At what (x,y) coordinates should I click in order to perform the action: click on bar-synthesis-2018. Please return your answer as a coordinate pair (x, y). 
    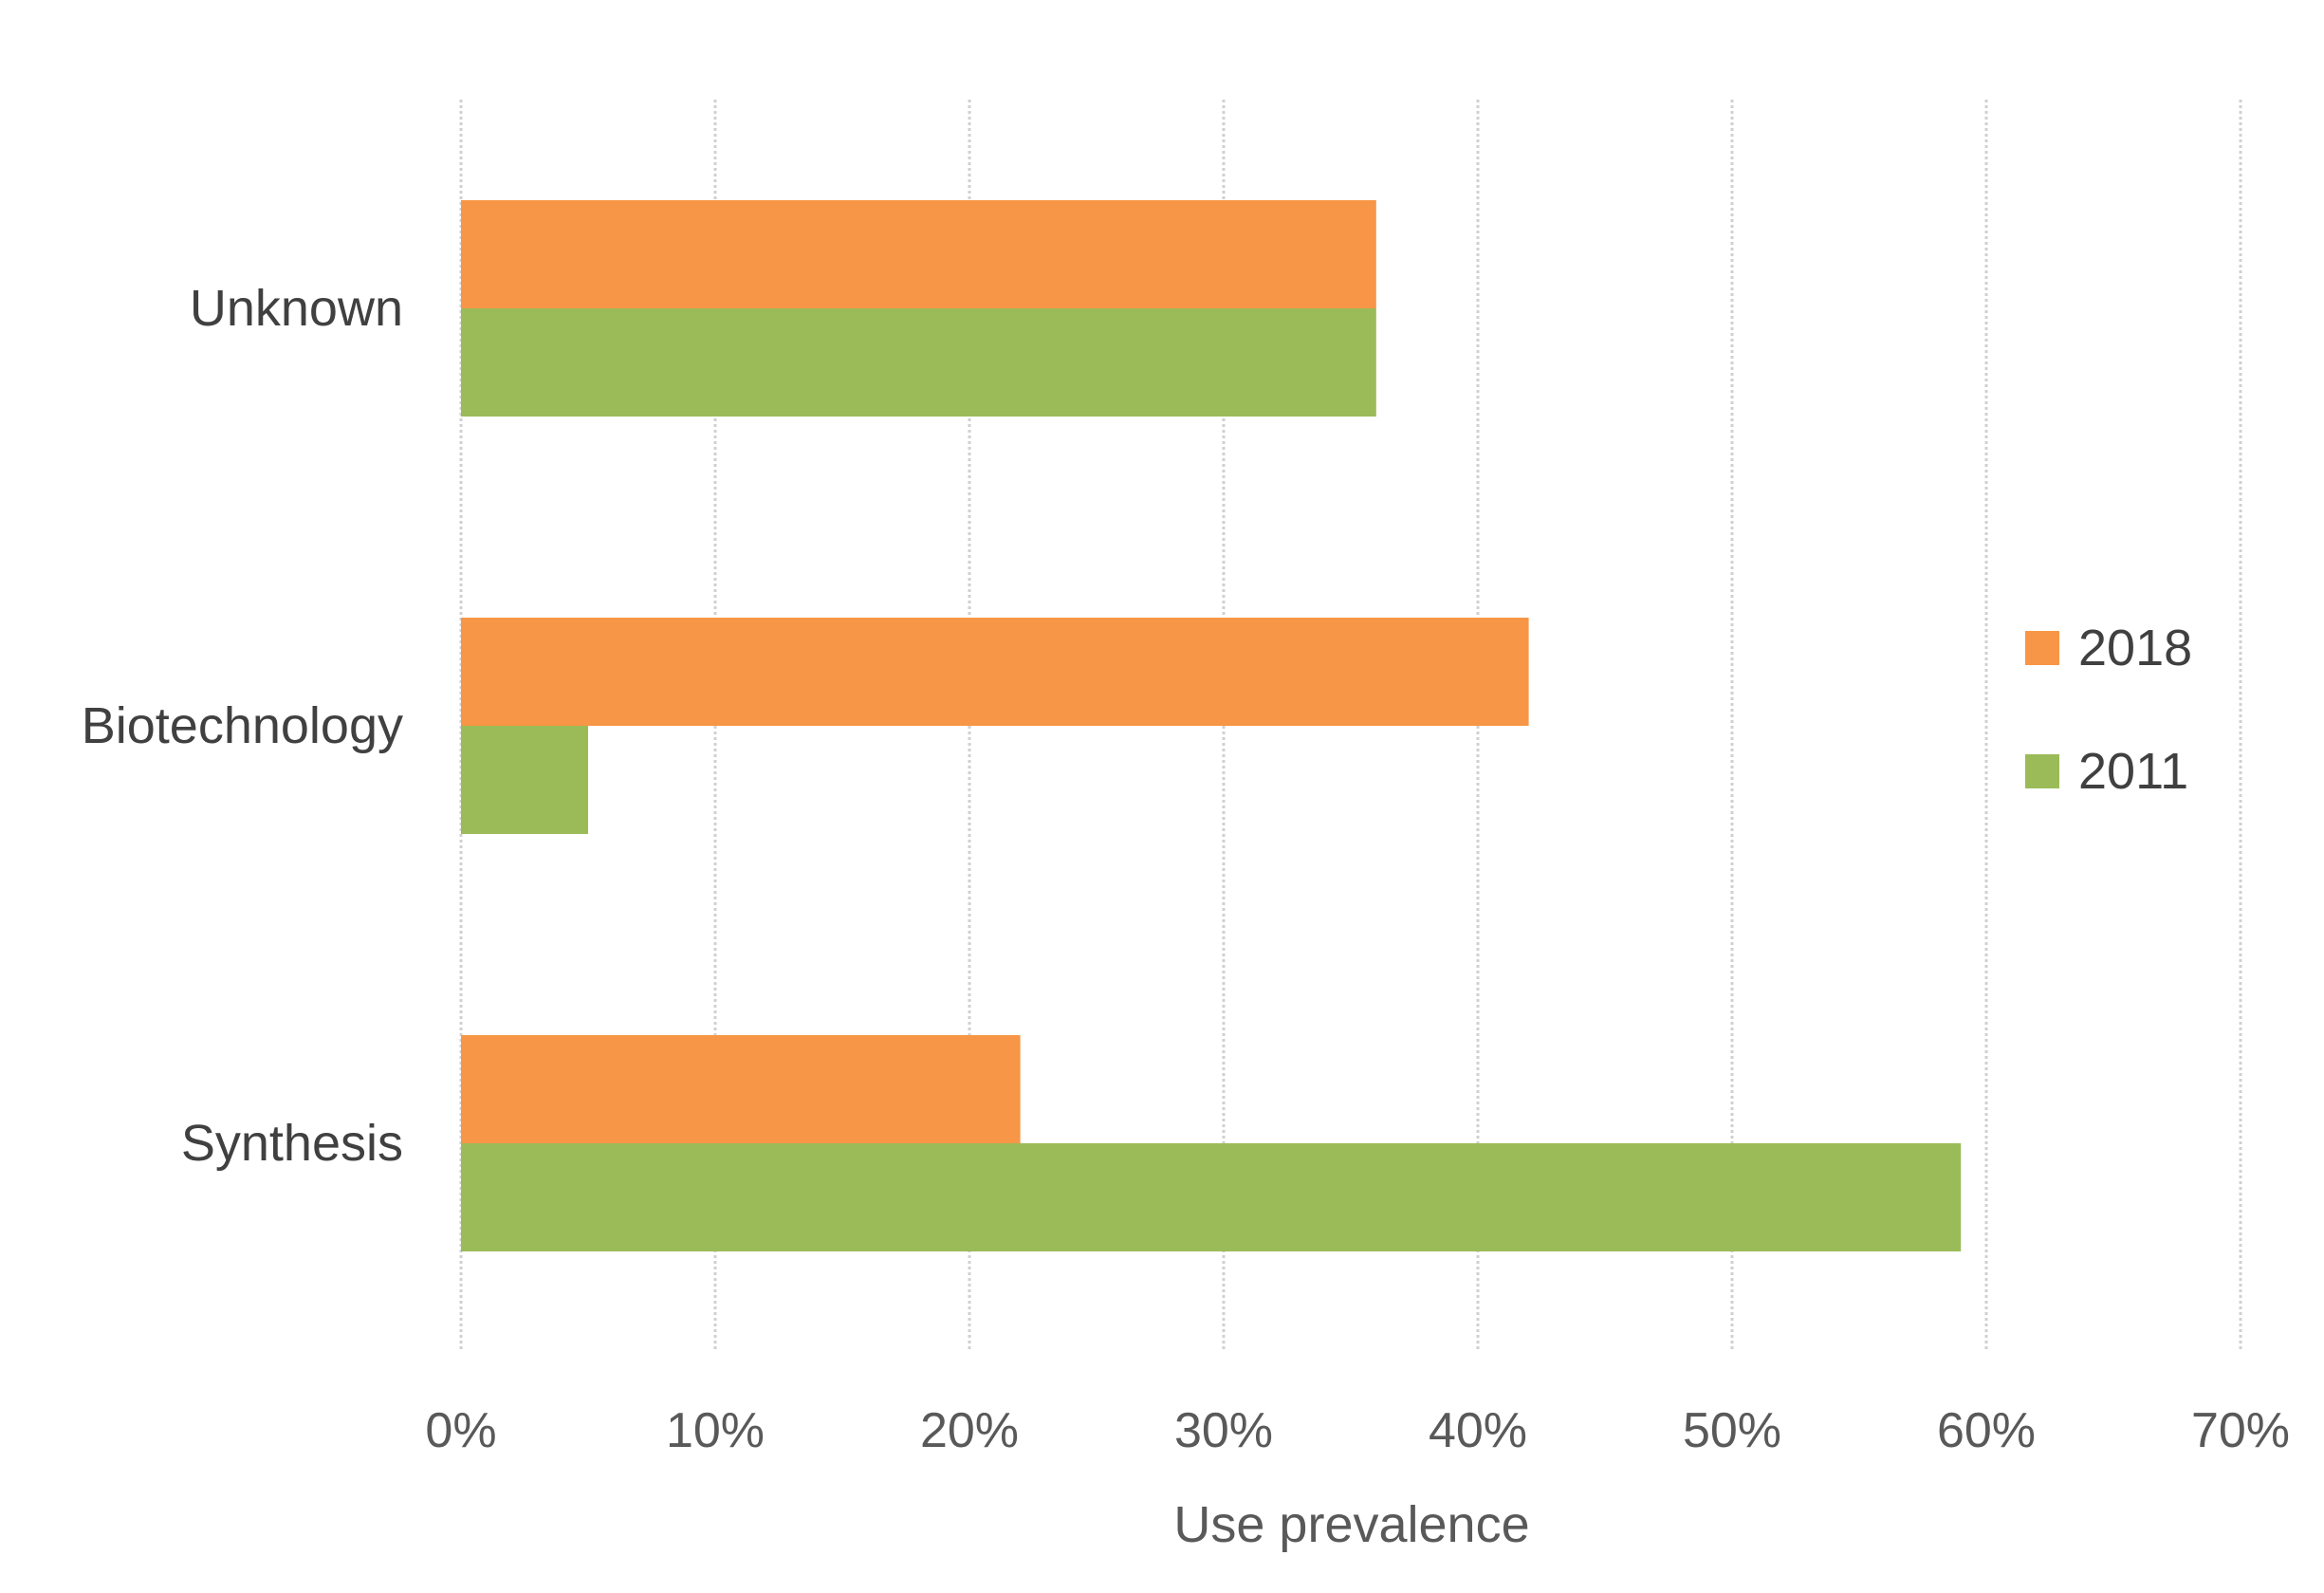
    Looking at the image, I should click on (741, 1089).